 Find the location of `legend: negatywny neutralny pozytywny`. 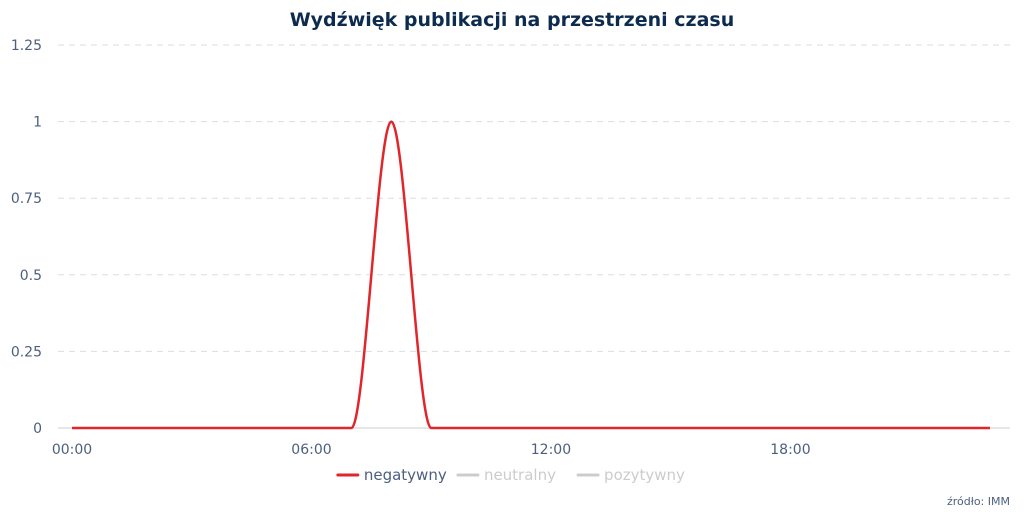

legend: negatywny neutralny pozytywny is located at coordinates (510, 475).